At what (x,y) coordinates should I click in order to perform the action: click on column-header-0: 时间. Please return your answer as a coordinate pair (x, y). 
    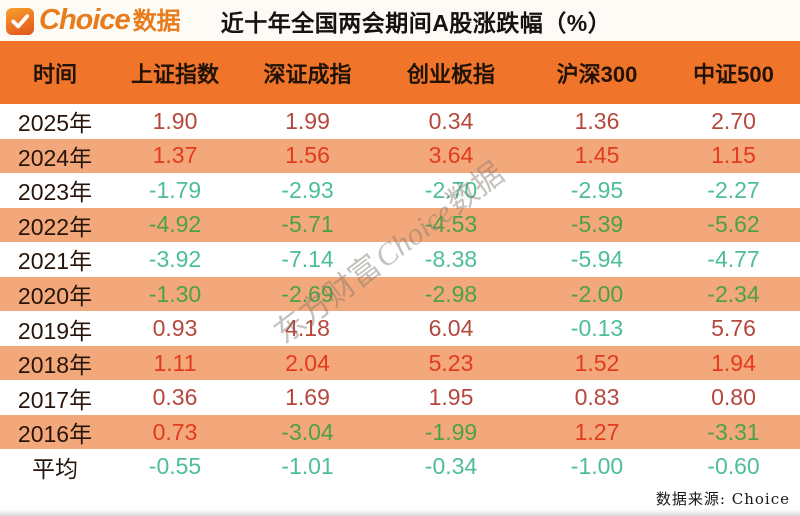
    Looking at the image, I should click on (54, 74).